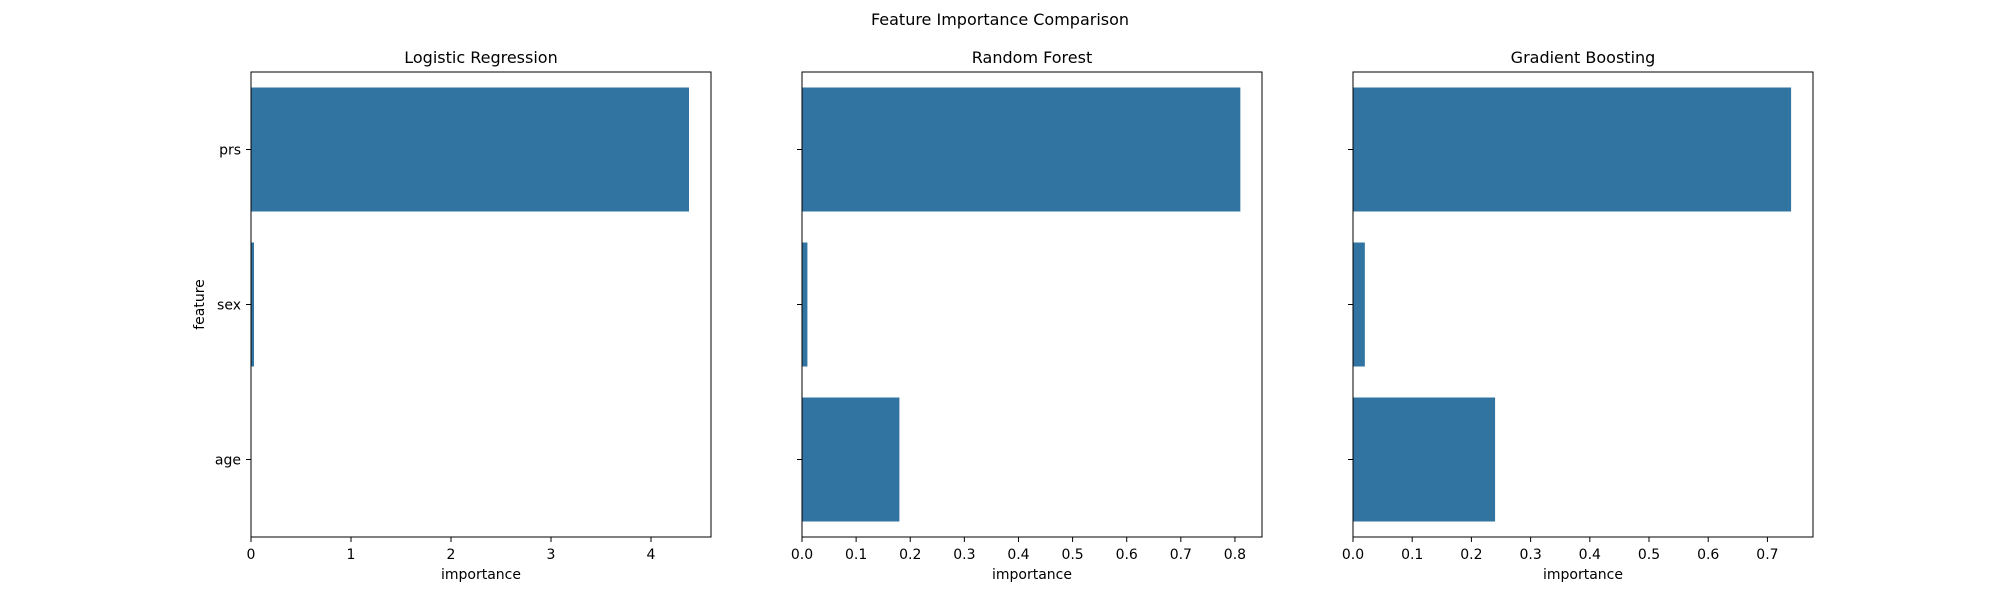 This screenshot has width=2000, height=600. I want to click on figure-title: Feature Importance Comparison, so click(1000, 19).